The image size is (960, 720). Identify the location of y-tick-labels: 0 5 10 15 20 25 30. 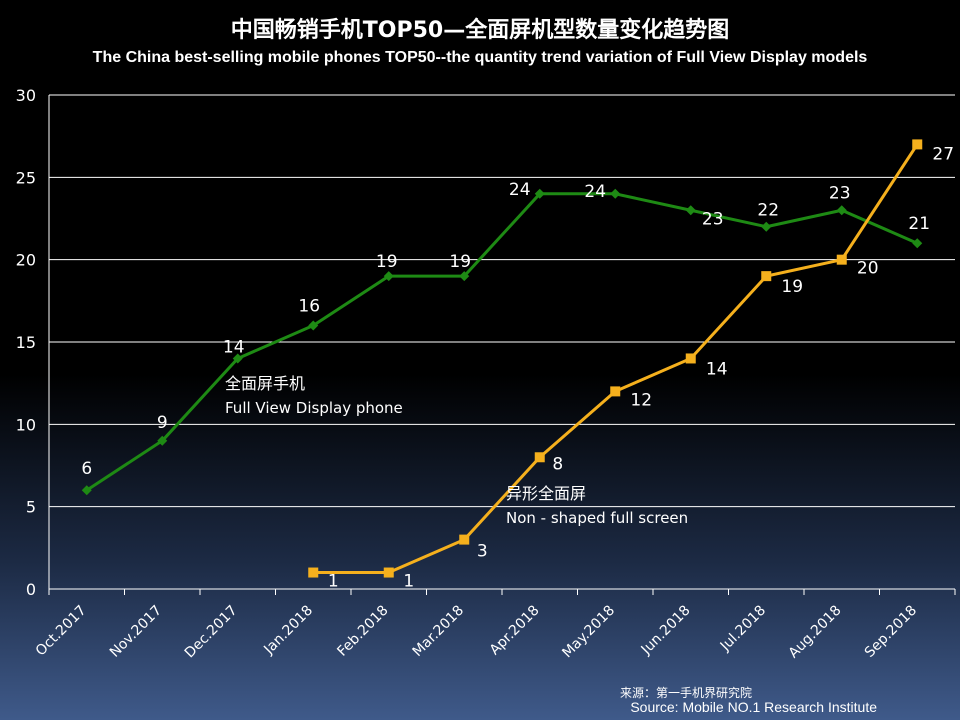
(26, 342).